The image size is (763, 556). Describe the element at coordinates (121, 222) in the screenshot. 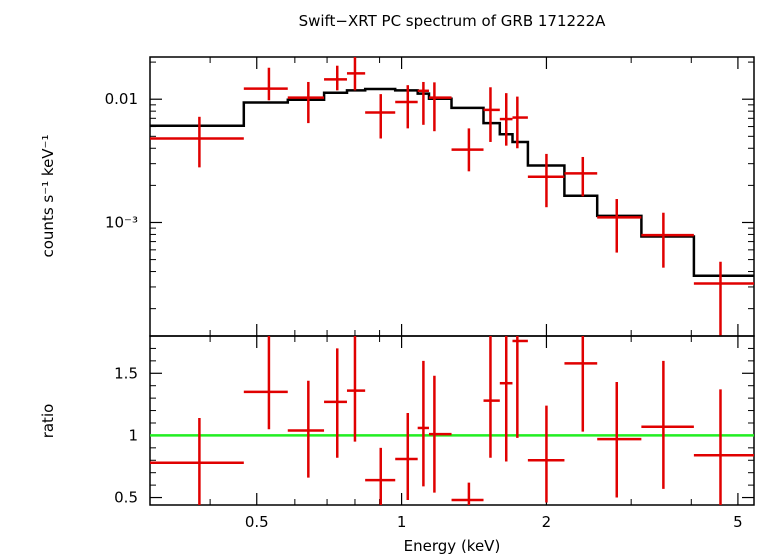

I see `spectrum-y-tick-label: 10⁻³` at that location.